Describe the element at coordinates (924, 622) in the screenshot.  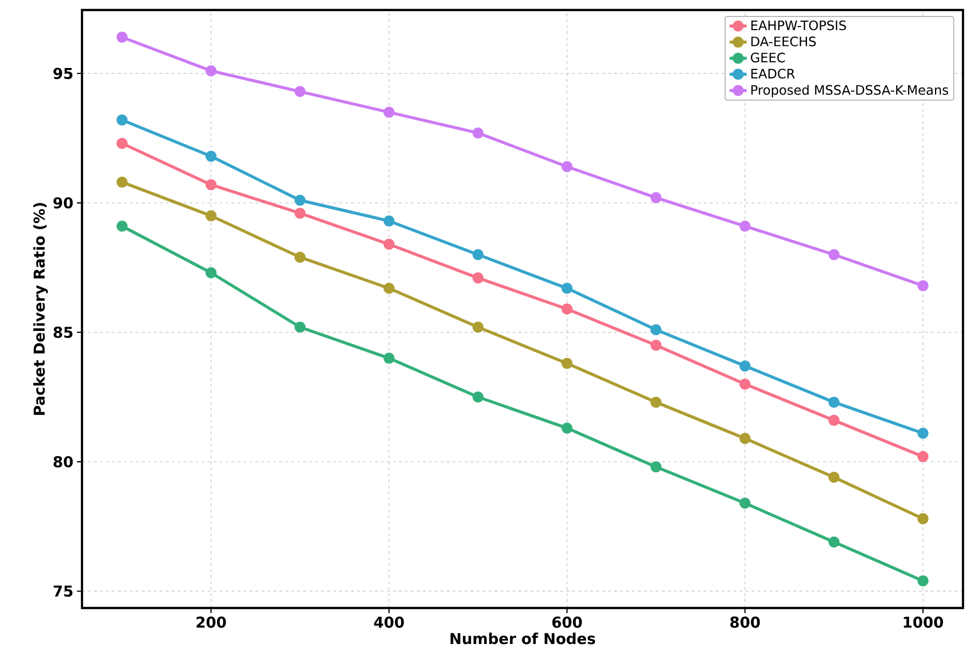
I see `x-tick-label: 1000` at that location.